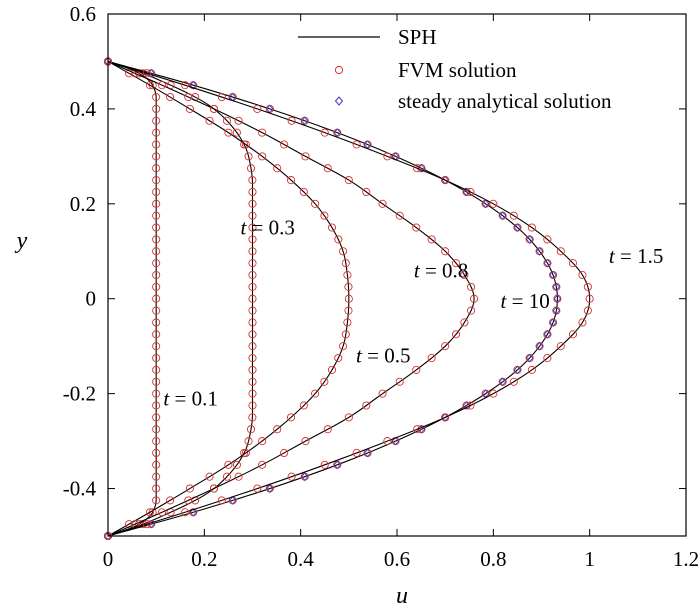 The width and height of the screenshot is (700, 612). Describe the element at coordinates (132, 298) in the screenshot. I see `sph-line` at that location.